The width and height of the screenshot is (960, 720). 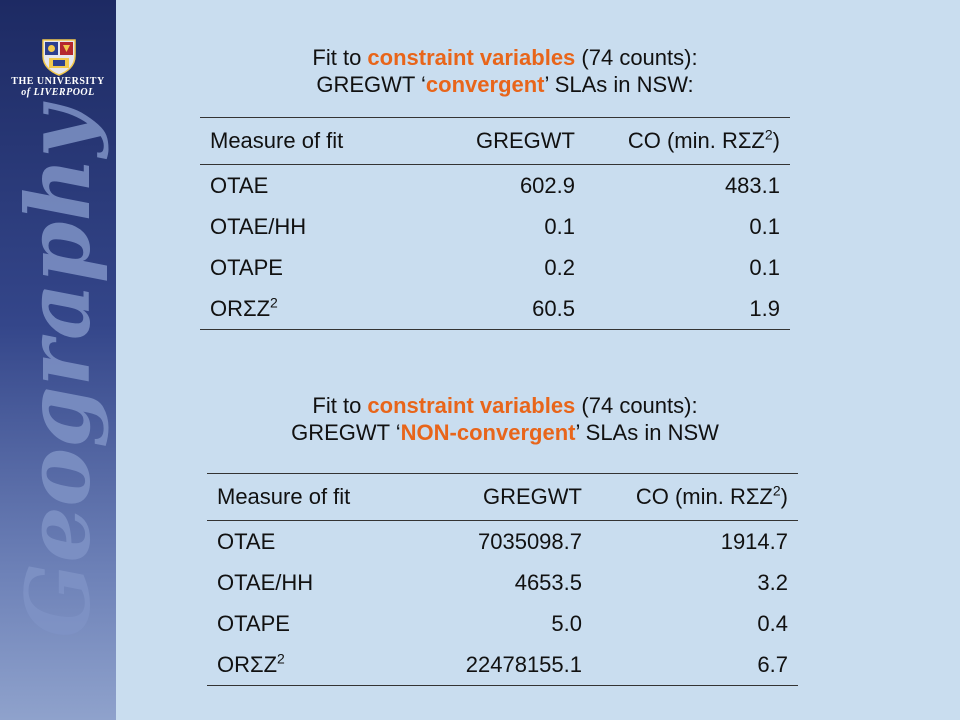 I want to click on table-row: OTAPE 0.2 0.1, so click(x=495, y=267).